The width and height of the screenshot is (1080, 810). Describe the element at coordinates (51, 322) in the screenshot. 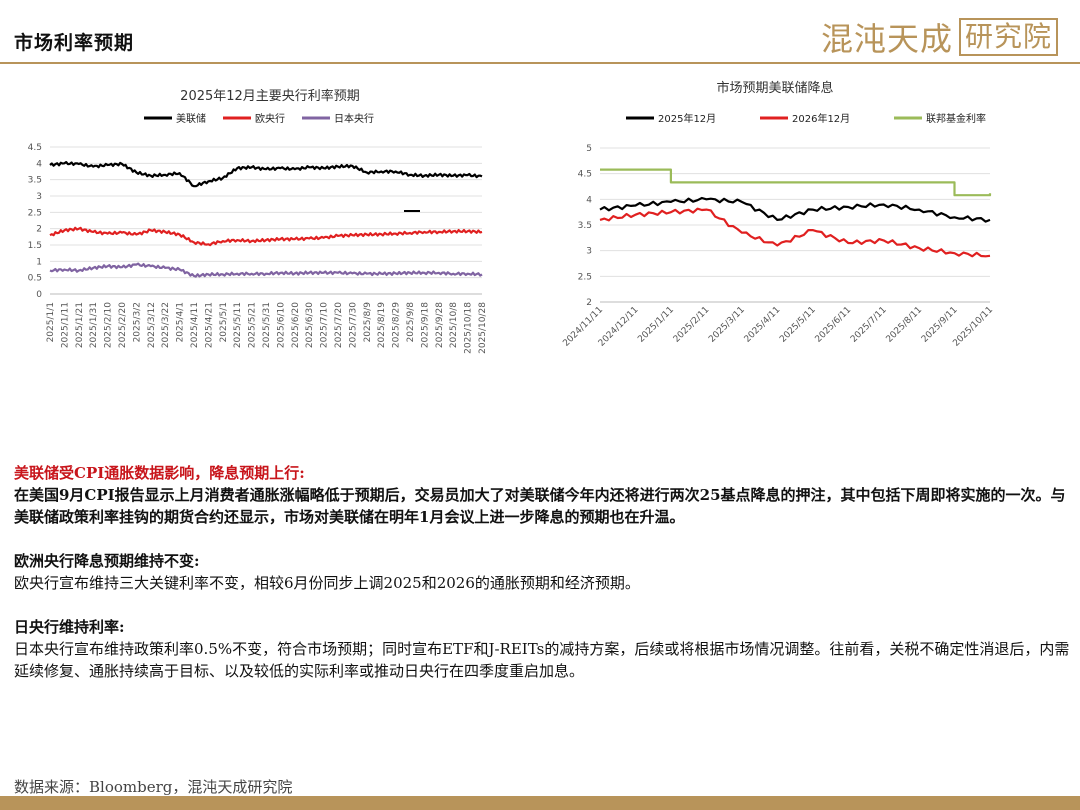

I see `x-tick-0: 2025/1/1` at that location.